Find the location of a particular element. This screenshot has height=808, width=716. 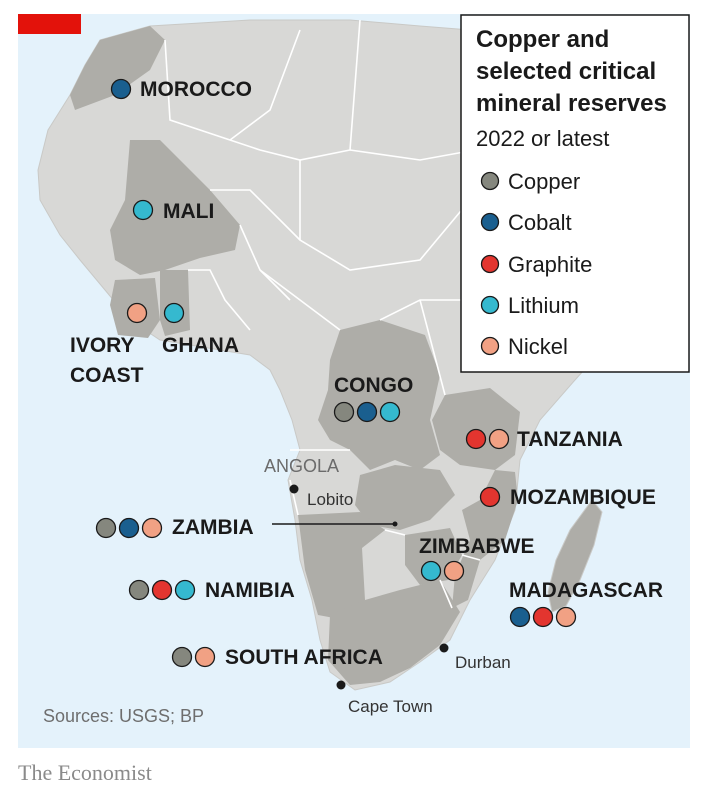

zimbabwe-lithium-dot is located at coordinates (431, 571).